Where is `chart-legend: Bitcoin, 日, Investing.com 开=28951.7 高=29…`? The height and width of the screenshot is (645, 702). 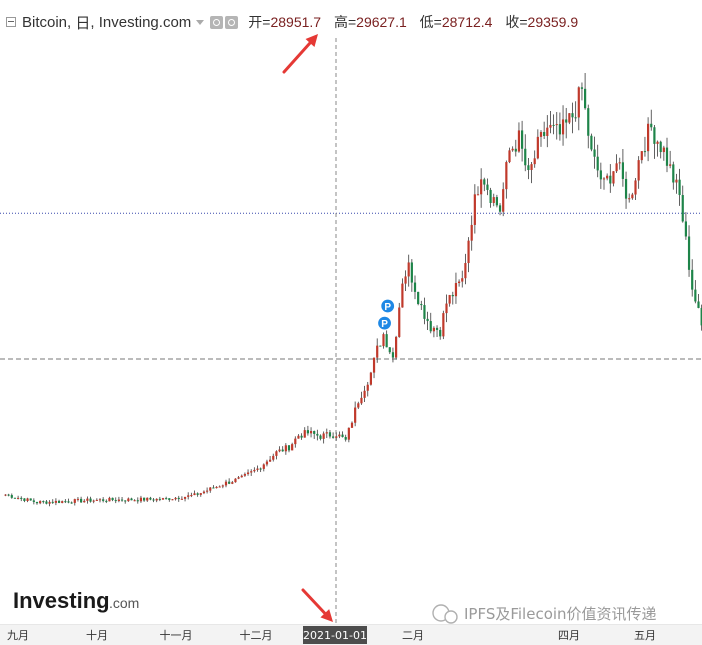 chart-legend: Bitcoin, 日, Investing.com 开=28951.7 高=29… is located at coordinates (296, 22).